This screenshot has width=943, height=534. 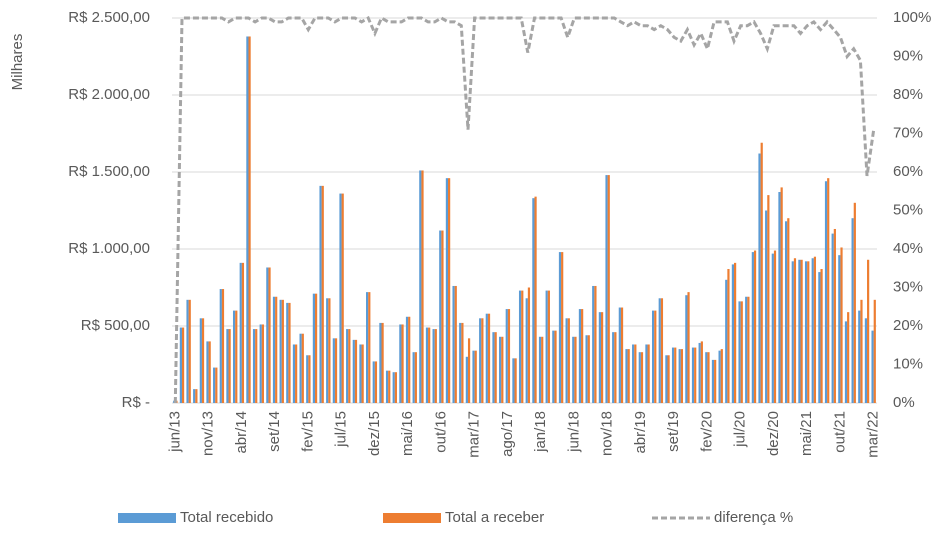 What do you see at coordinates (773, 433) in the screenshot?
I see `x-tick-label: dez/20` at bounding box center [773, 433].